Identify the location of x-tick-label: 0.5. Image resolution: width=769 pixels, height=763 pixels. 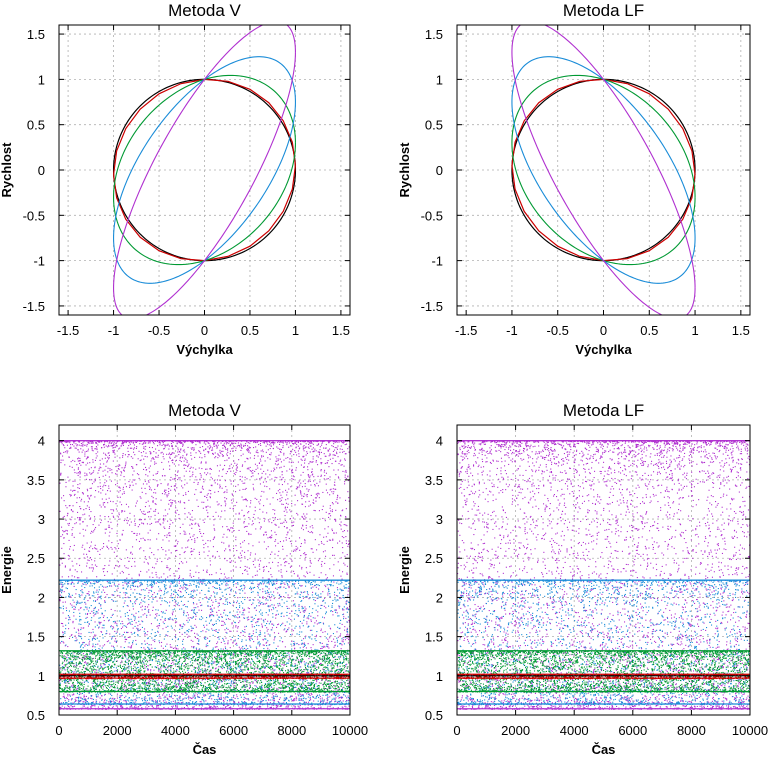
(250, 330).